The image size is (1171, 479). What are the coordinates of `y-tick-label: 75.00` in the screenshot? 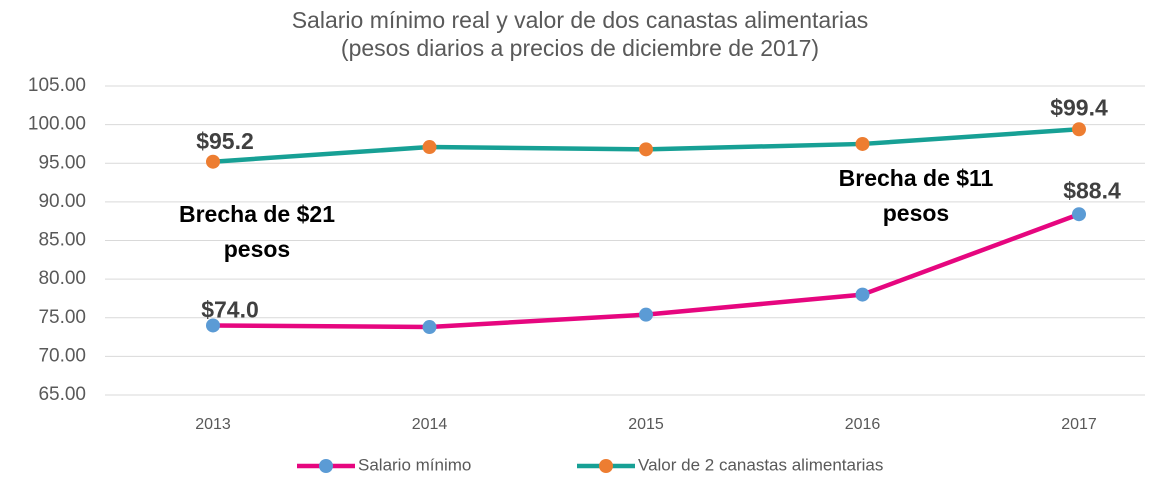 It's located at (62, 317).